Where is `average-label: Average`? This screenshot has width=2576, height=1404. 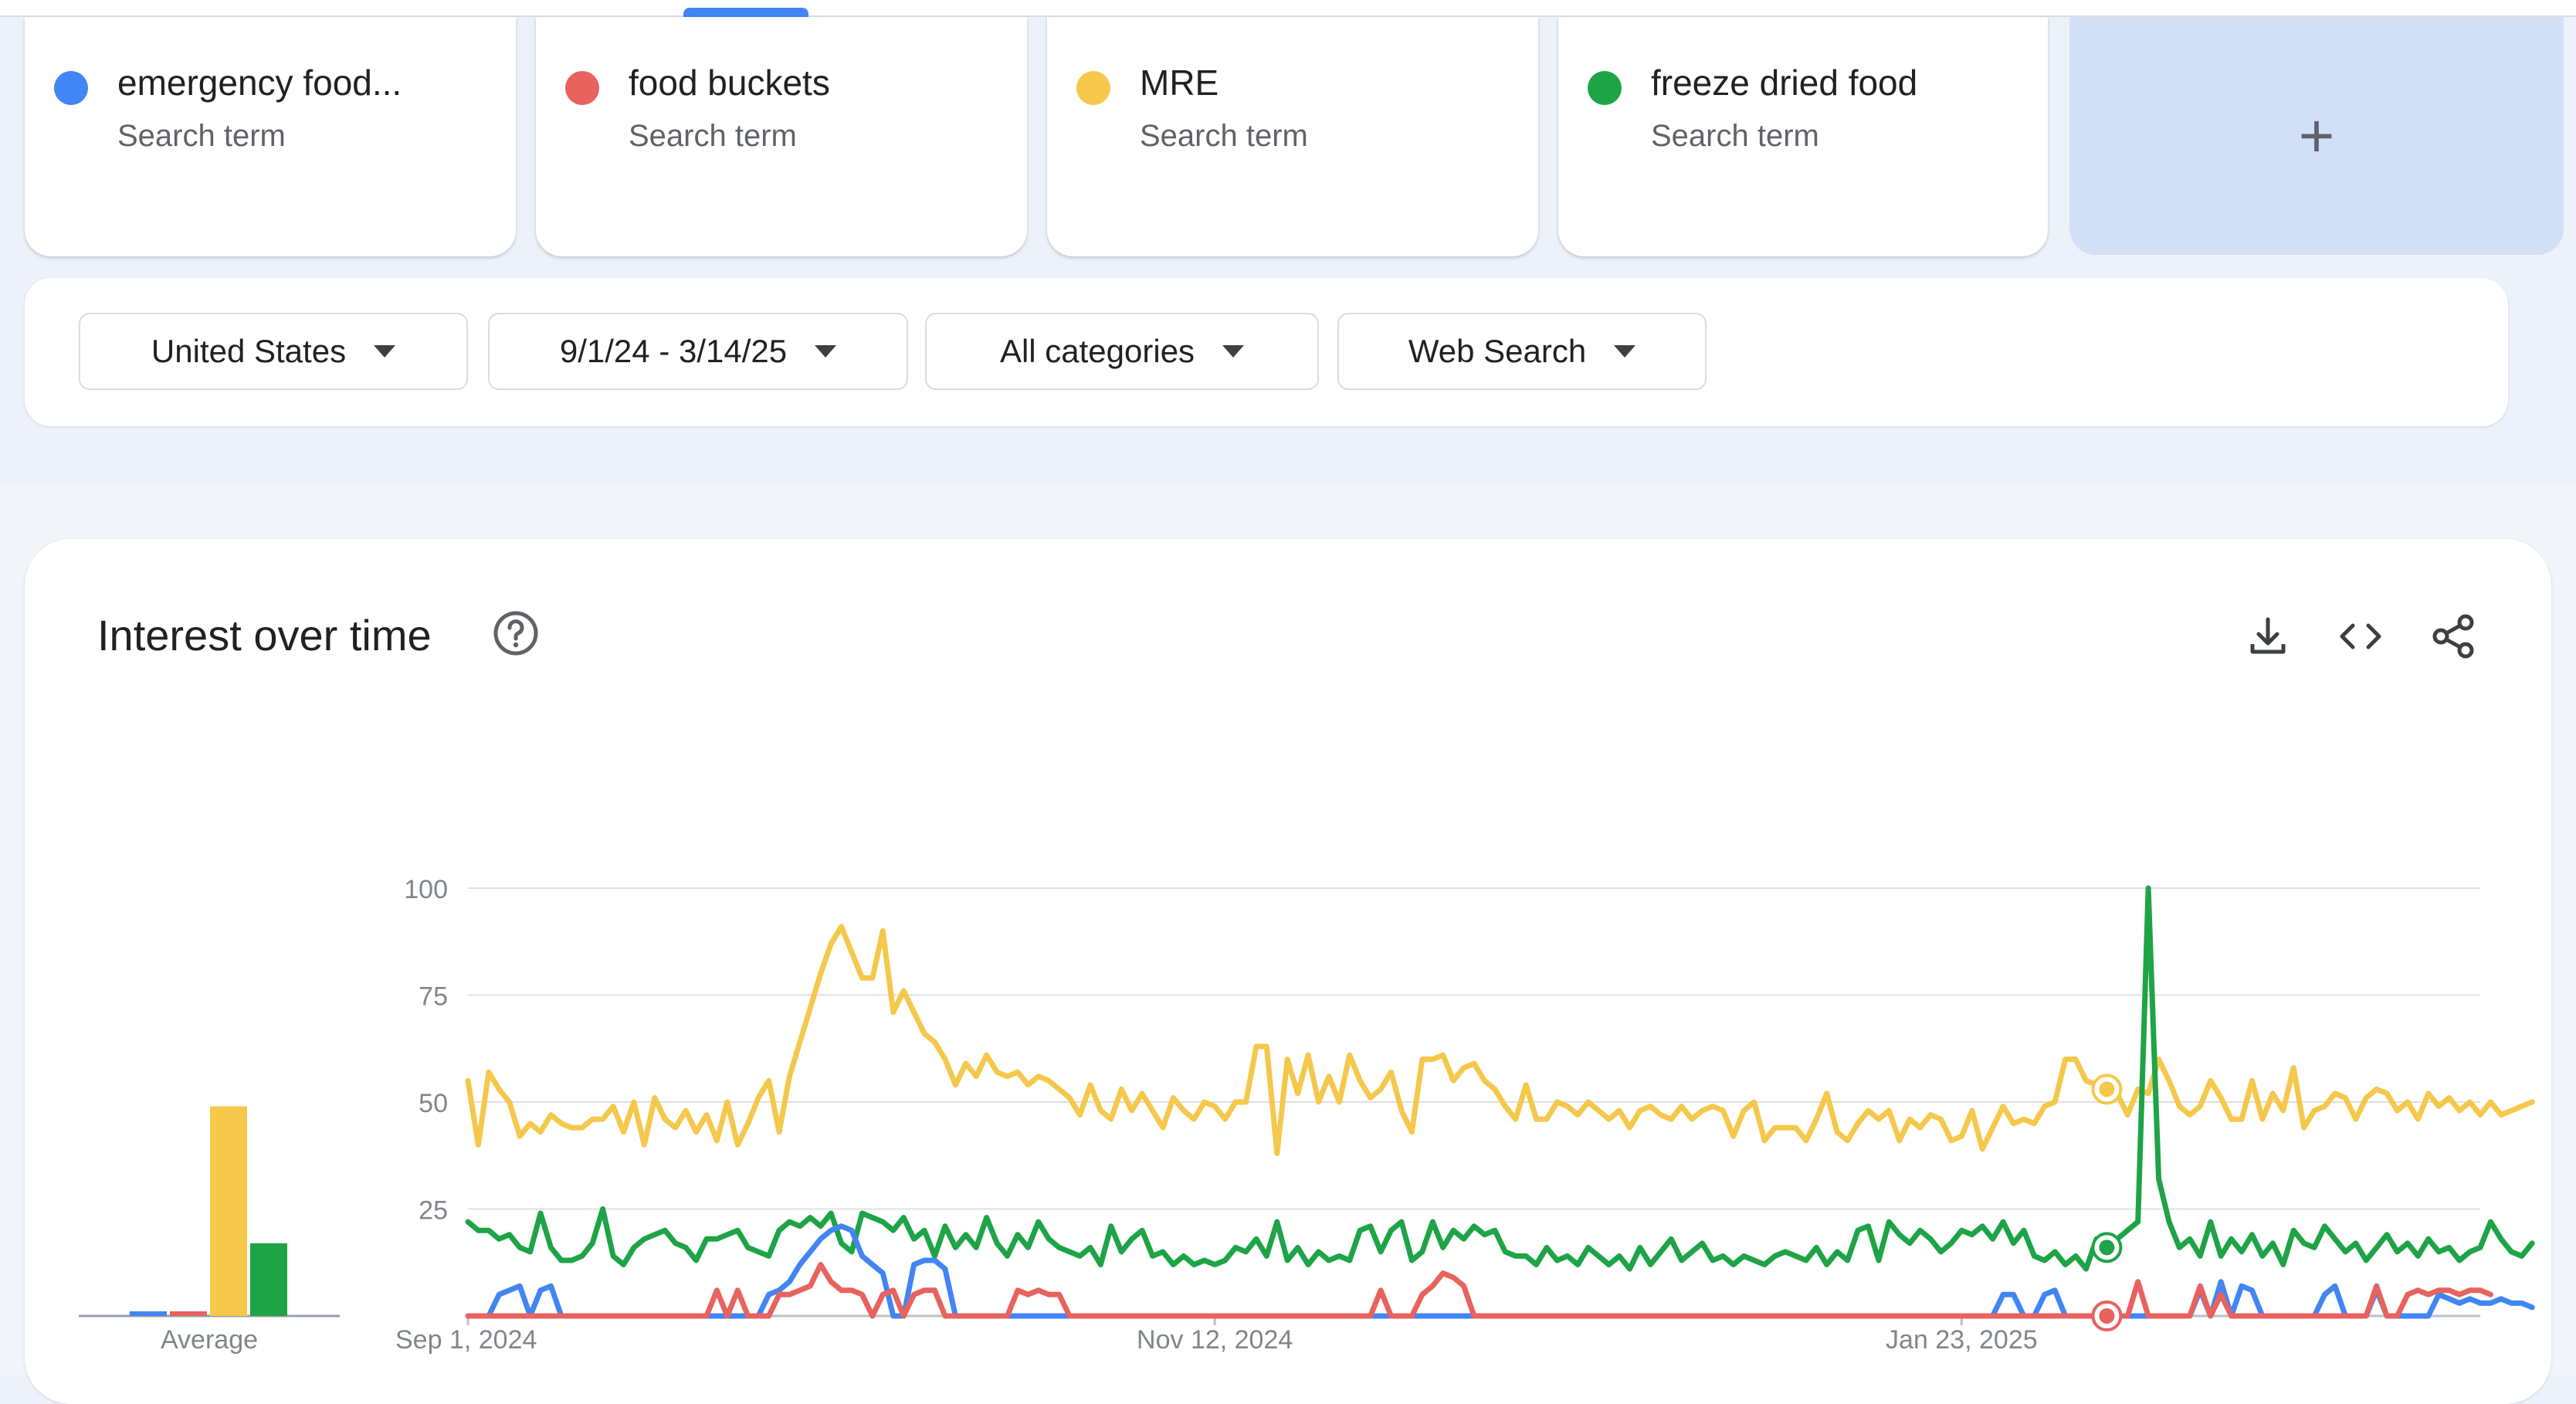 average-label: Average is located at coordinates (209, 1340).